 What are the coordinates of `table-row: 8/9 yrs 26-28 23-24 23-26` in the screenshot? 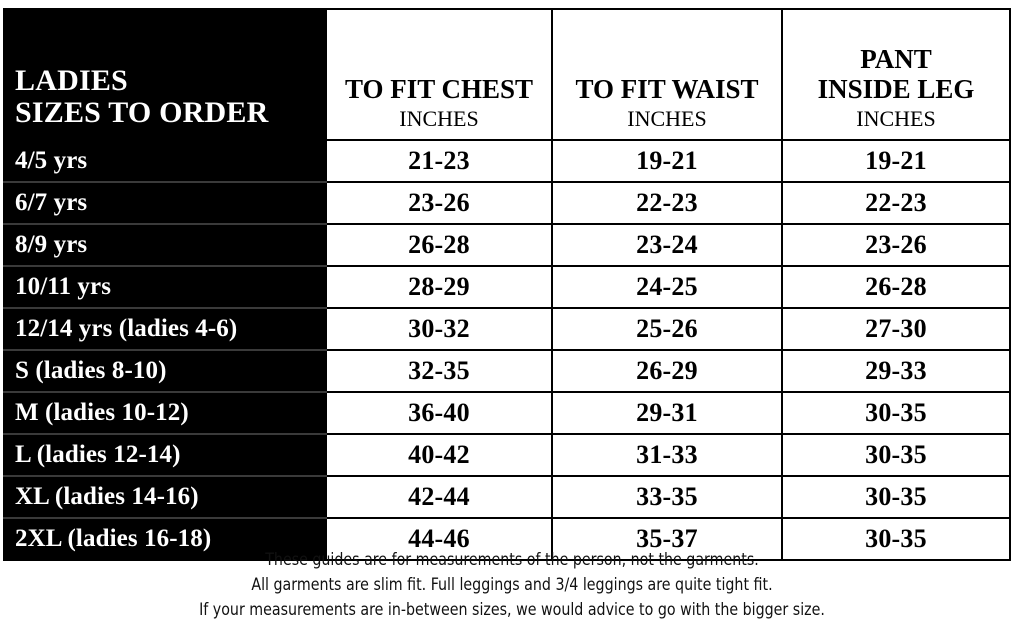 It's located at (507, 245).